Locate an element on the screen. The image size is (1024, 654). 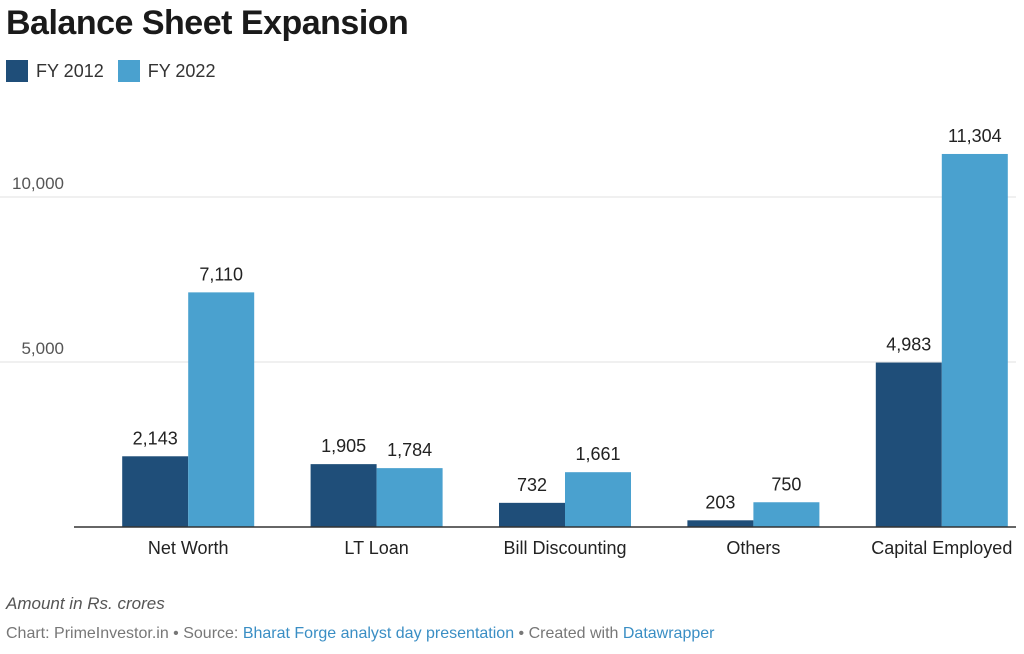
legend-label-fy2022: FY 2022 is located at coordinates (181, 70).